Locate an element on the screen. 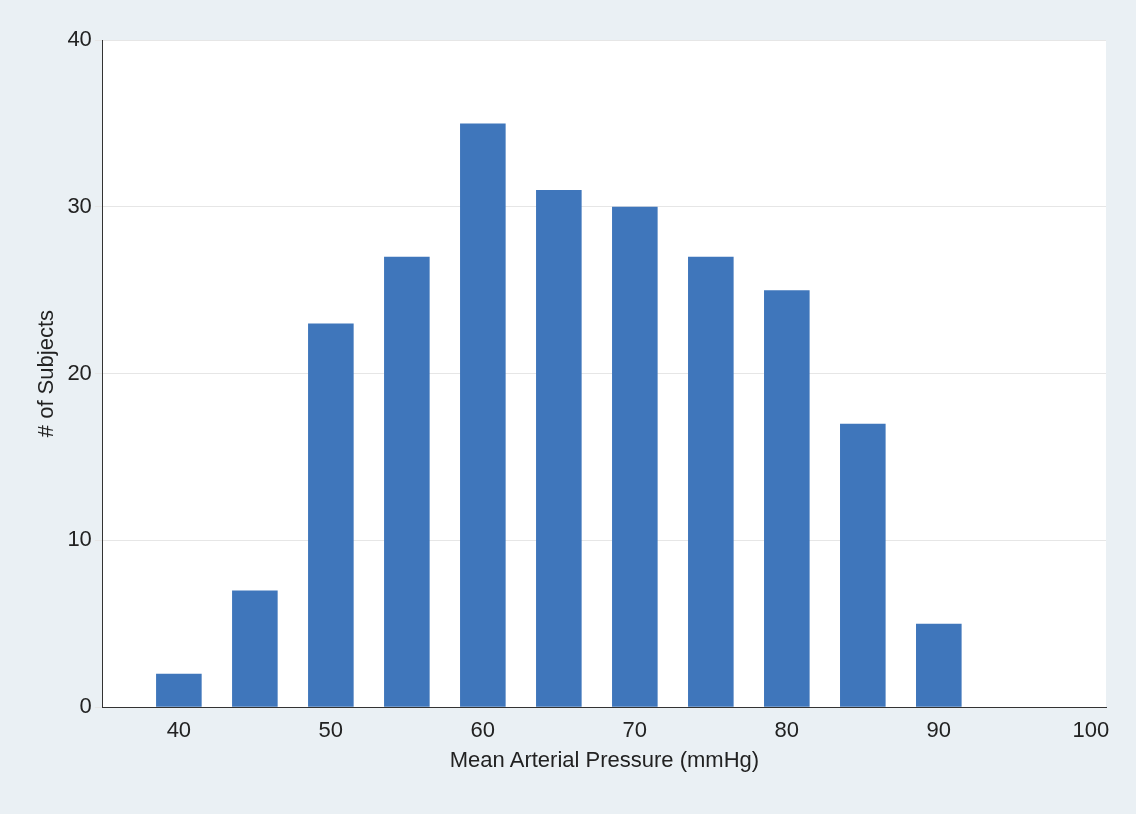 The height and width of the screenshot is (814, 1136). x-tick-label: 70 is located at coordinates (635, 730).